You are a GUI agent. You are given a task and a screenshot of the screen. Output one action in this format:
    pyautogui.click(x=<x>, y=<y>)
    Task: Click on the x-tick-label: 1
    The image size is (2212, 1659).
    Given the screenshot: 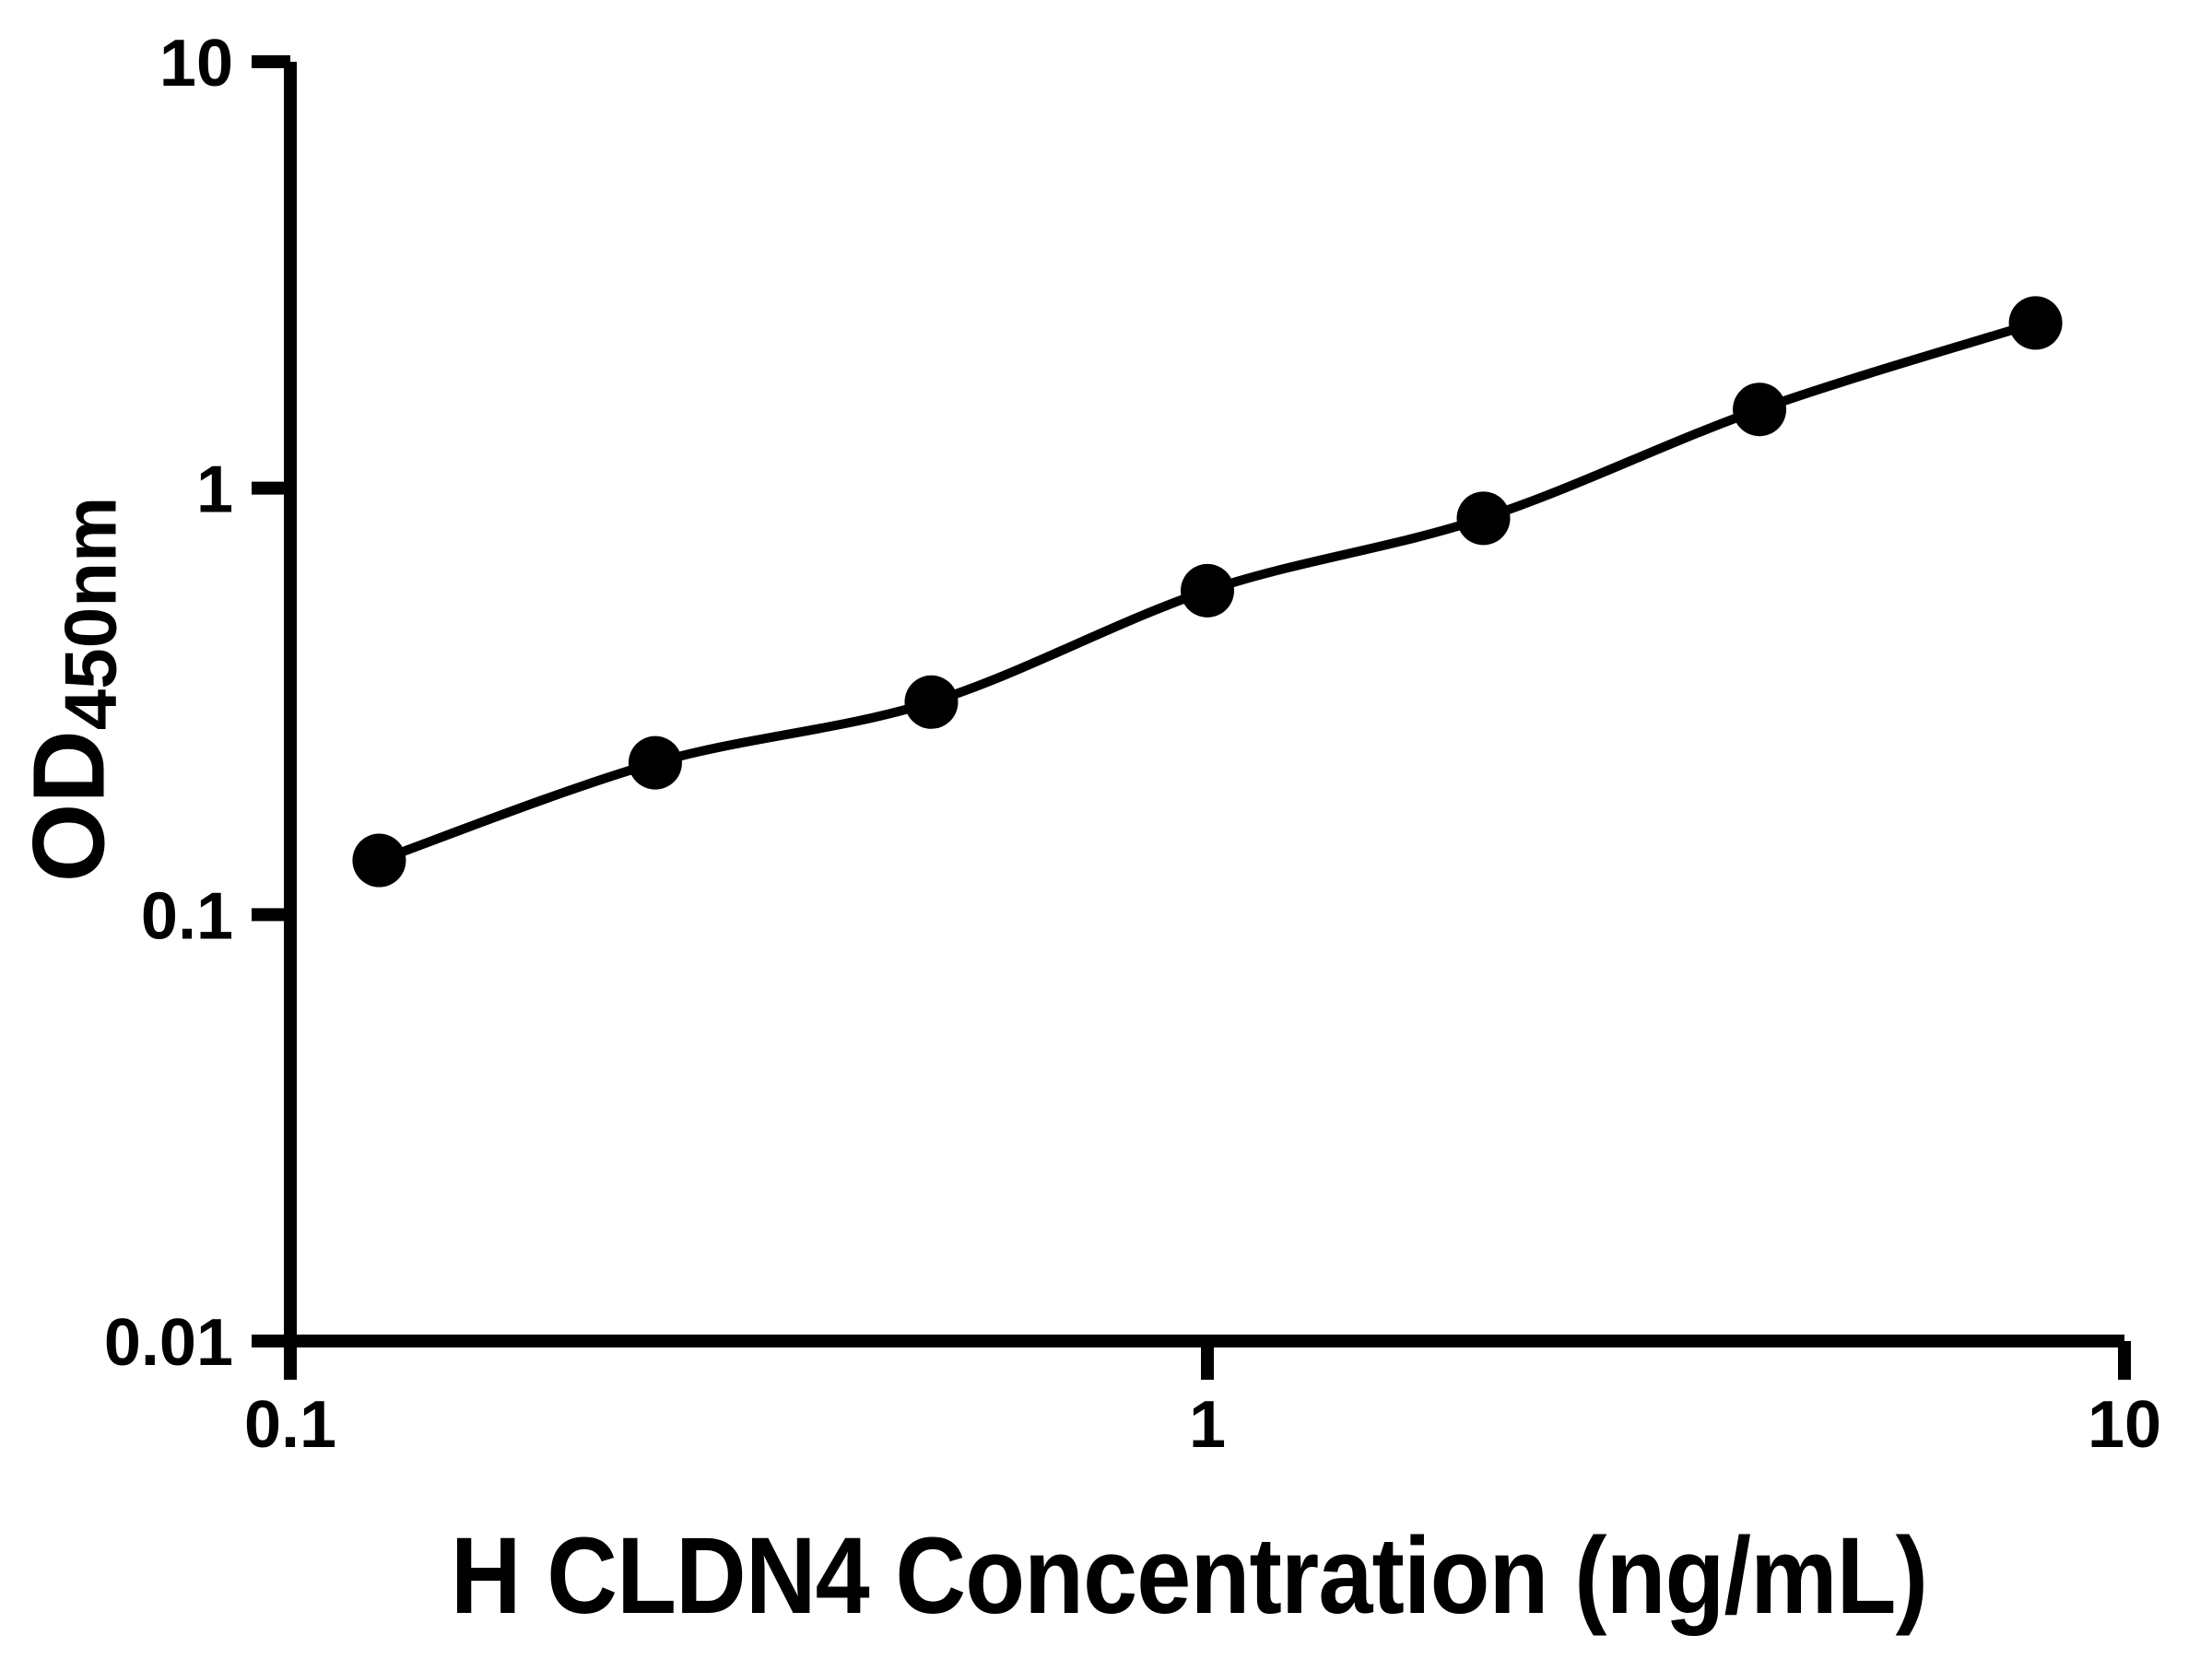 What is the action you would take?
    pyautogui.click(x=1207, y=1425)
    